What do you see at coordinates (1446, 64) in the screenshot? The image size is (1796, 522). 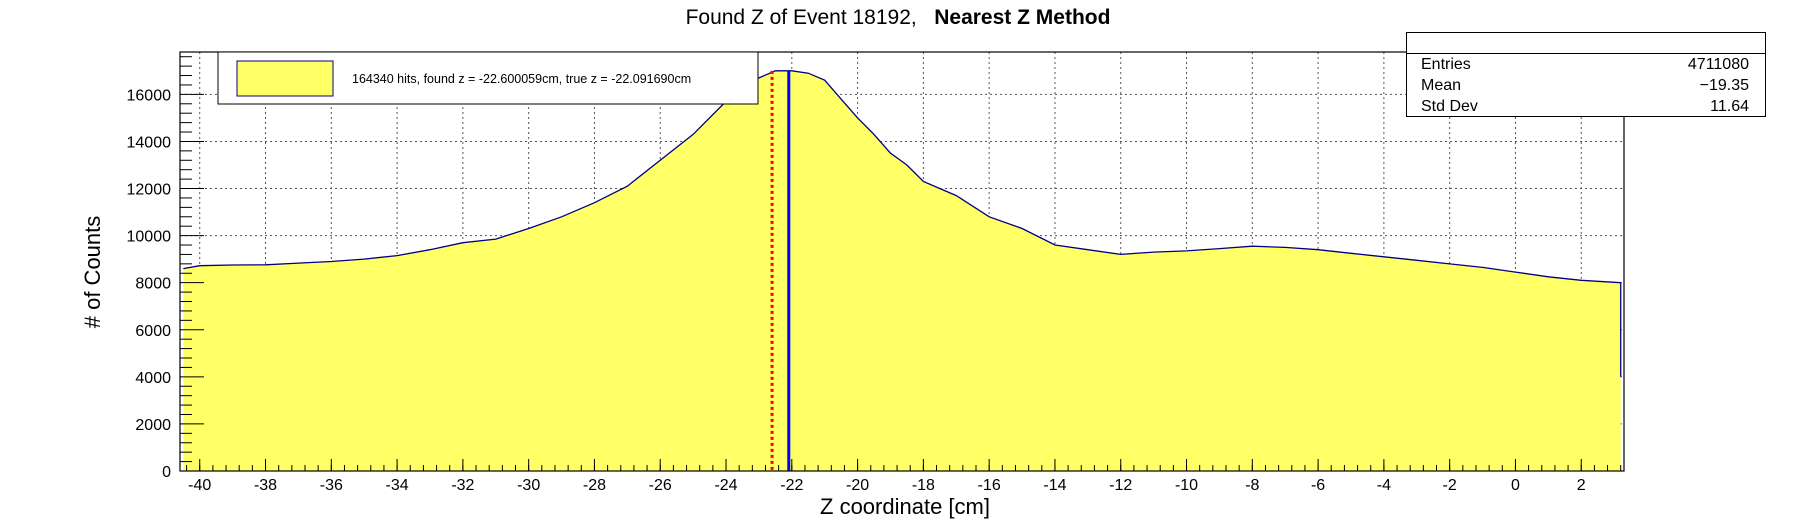 I see `stats-key: Entries` at bounding box center [1446, 64].